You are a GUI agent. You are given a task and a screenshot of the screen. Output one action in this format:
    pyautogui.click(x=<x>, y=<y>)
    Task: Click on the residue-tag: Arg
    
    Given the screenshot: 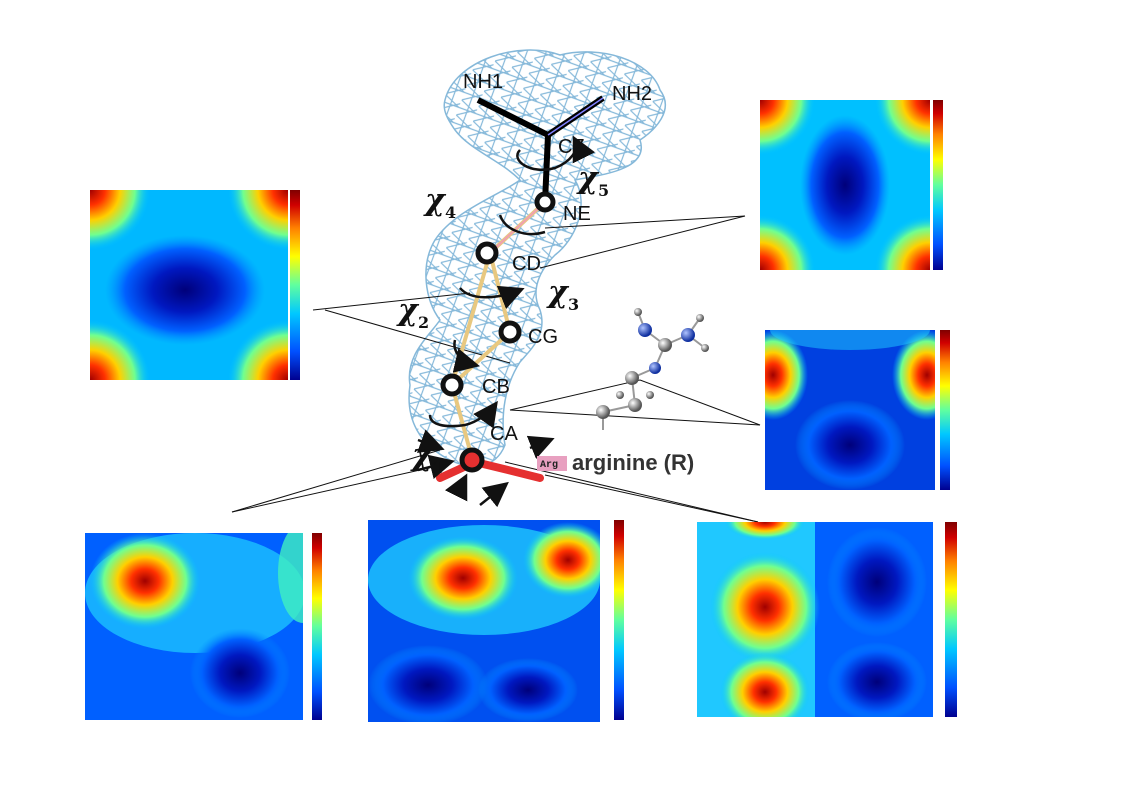 What is the action you would take?
    pyautogui.click(x=549, y=465)
    